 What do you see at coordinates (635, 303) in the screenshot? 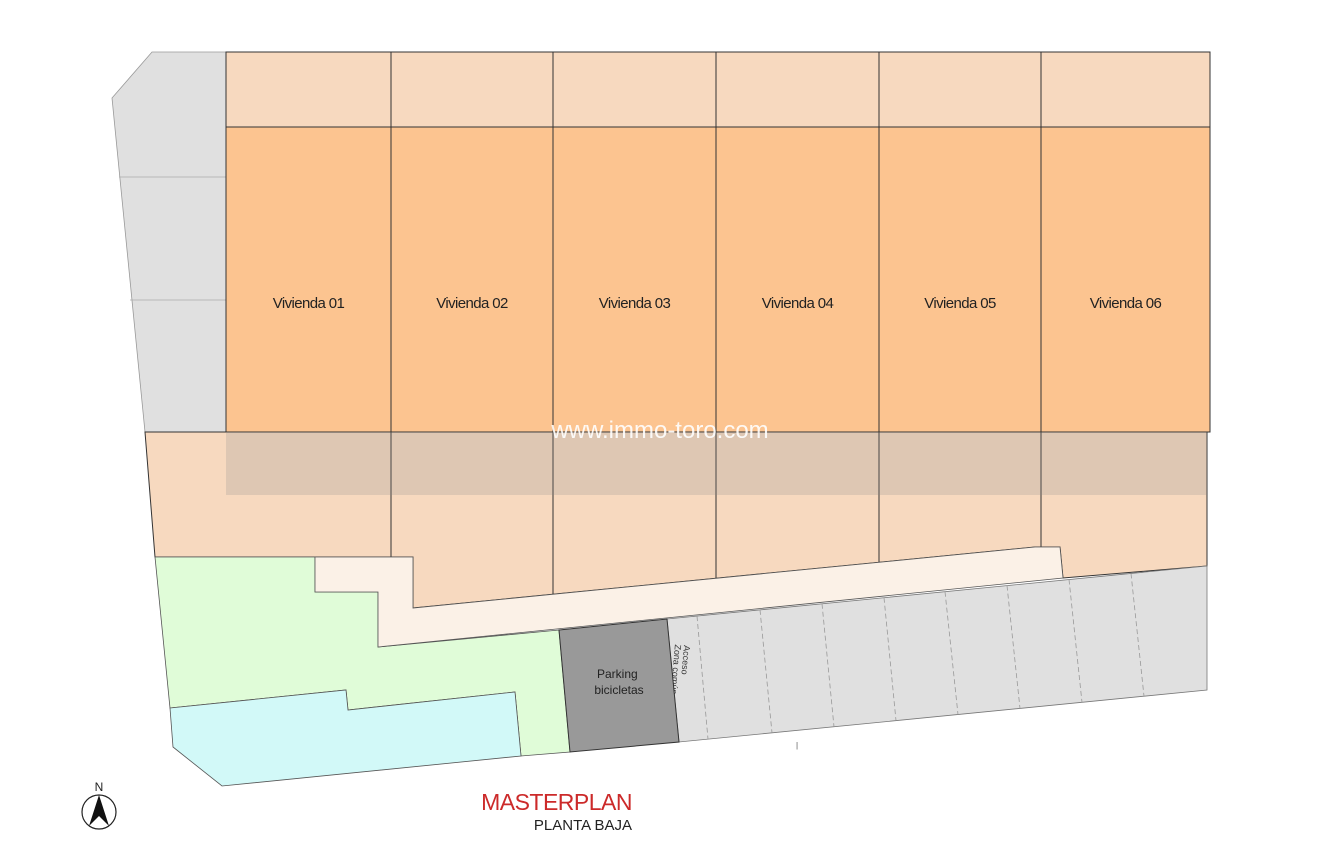
I see `unit-label: Vivienda 03` at bounding box center [635, 303].